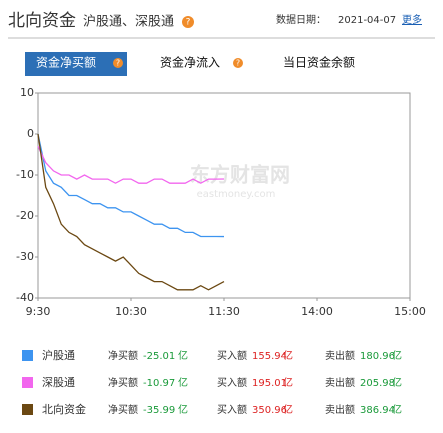  What do you see at coordinates (58, 355) in the screenshot?
I see `legend-name: 沪股通` at bounding box center [58, 355].